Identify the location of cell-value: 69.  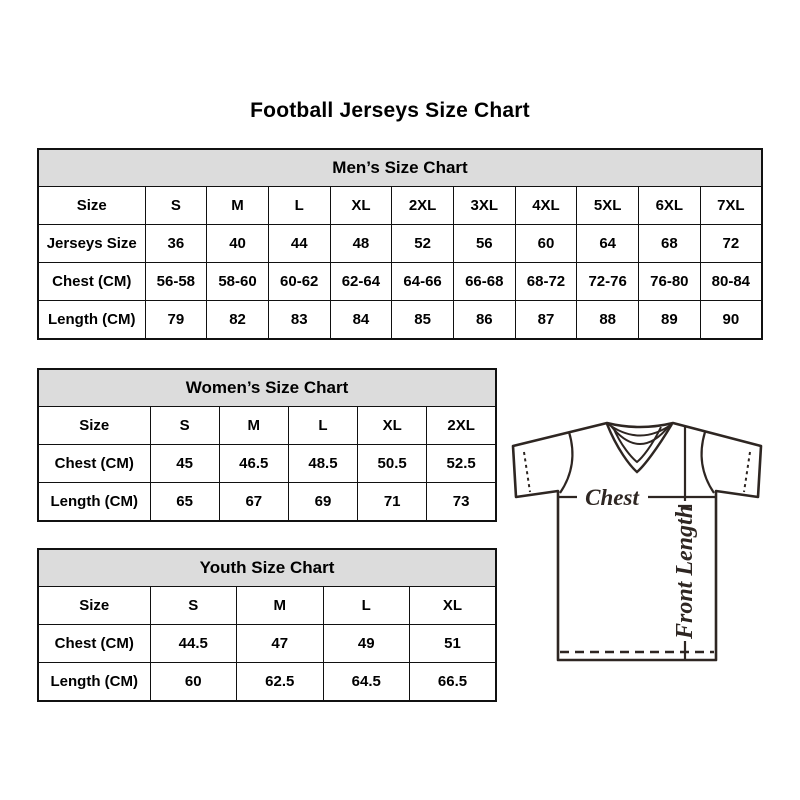
(323, 502).